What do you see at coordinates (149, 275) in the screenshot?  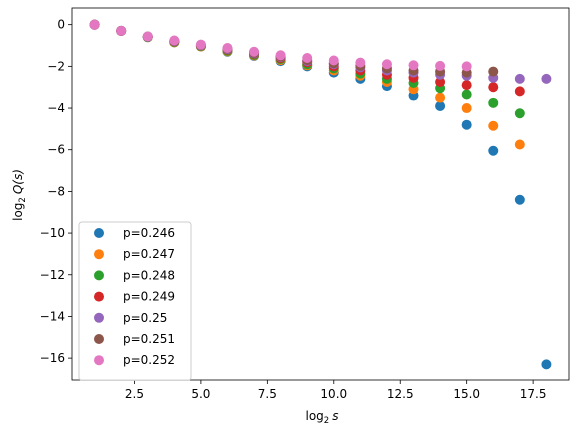 I see `legend-label: p=0.248` at bounding box center [149, 275].